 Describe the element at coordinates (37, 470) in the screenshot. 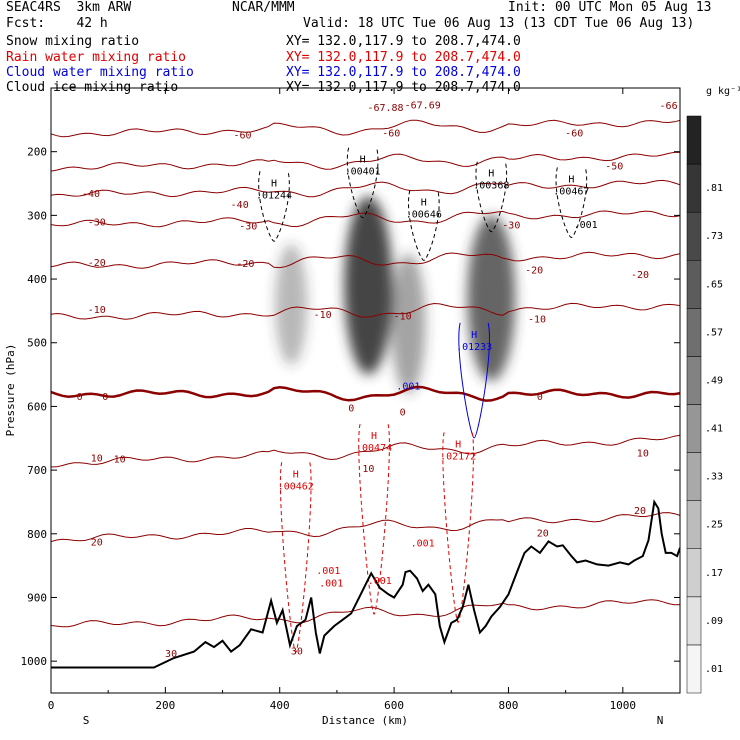

I see `y-tick-label: 700` at that location.